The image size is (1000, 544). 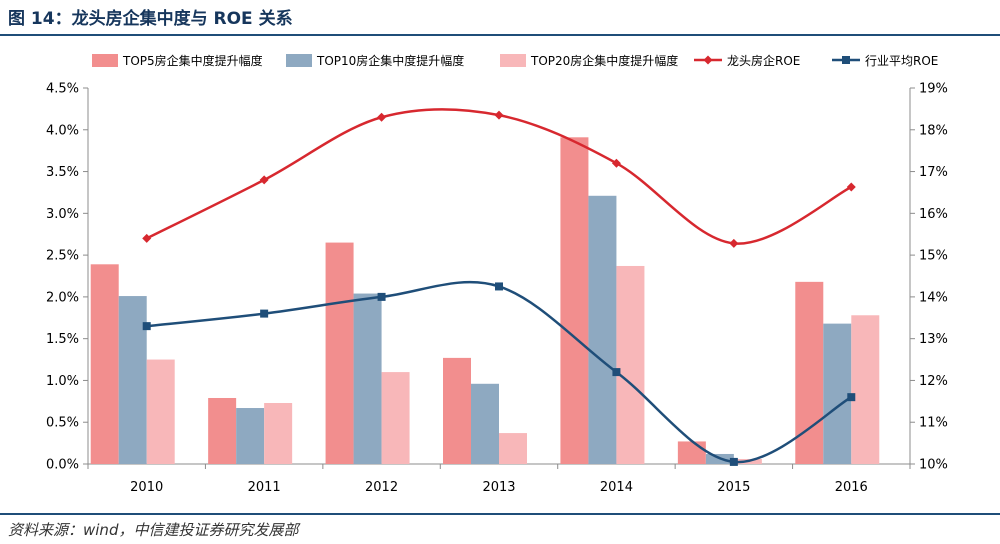 I want to click on left-axis-tick-label: 4.5%, so click(x=62, y=89).